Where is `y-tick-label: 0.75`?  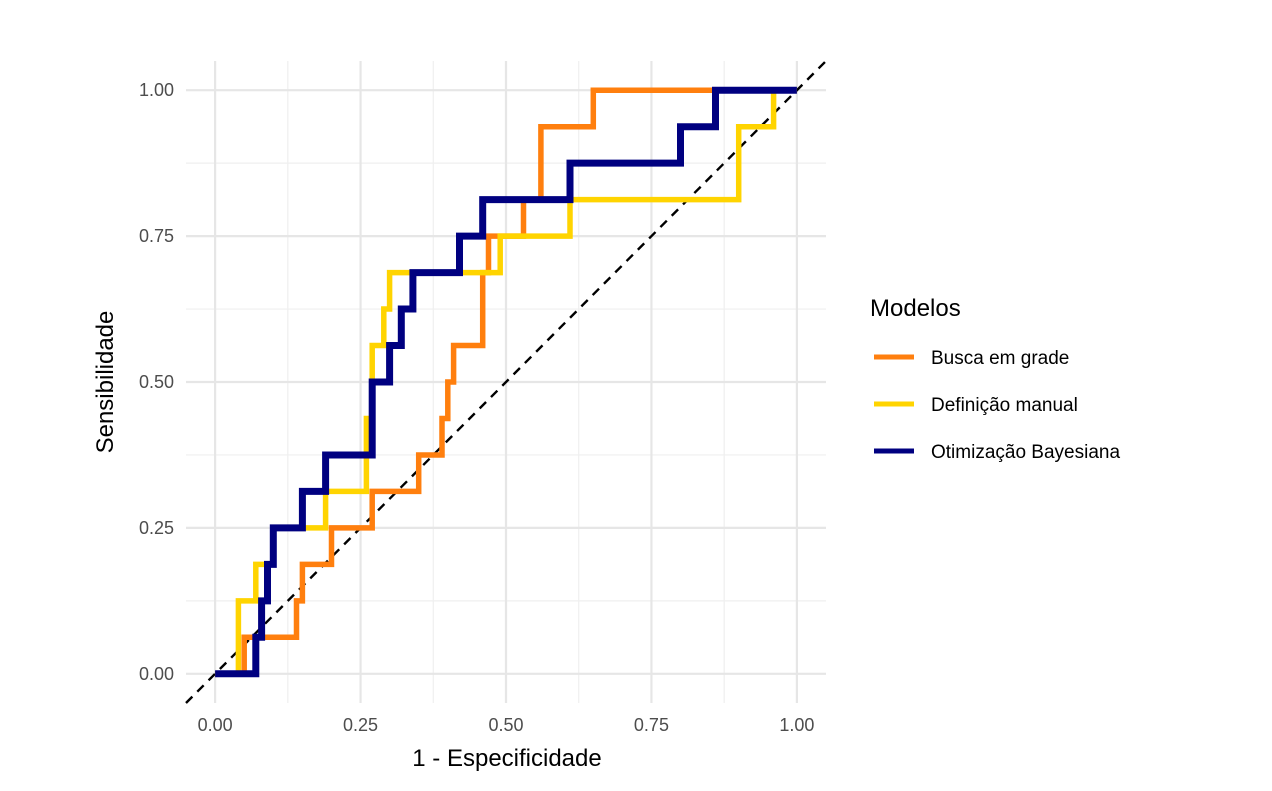 y-tick-label: 0.75 is located at coordinates (156, 236).